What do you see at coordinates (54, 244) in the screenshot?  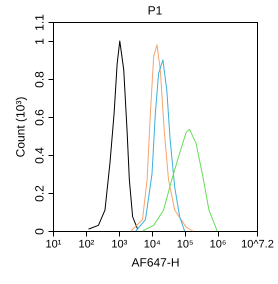 I see `x-tick-label: 10¹` at bounding box center [54, 244].